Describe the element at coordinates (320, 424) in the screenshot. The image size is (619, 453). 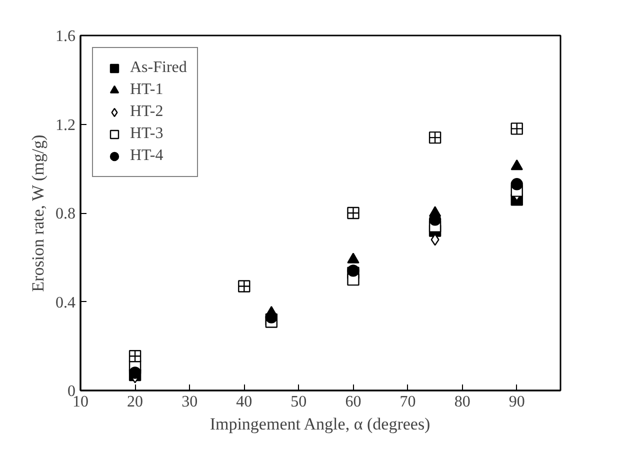
I see `x-axis-title: Impingement Angle, α (degrees)` at that location.